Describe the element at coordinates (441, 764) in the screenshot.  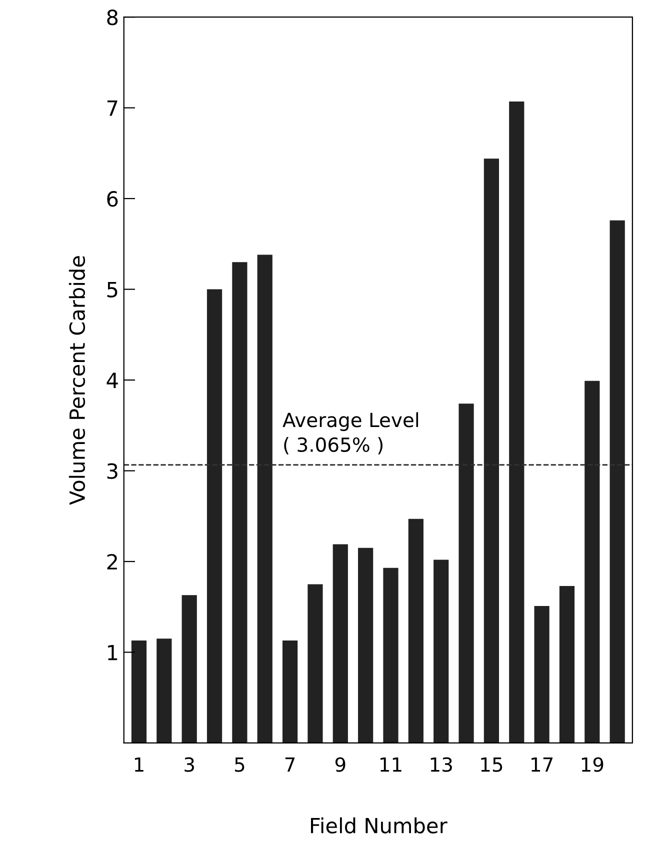
I see `x-tick-label: 13` at that location.